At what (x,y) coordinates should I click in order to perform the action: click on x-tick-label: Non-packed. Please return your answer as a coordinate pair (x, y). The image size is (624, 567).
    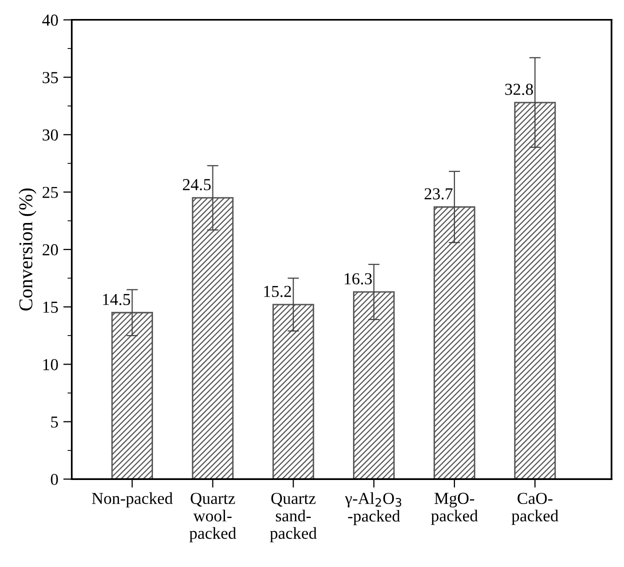
    Looking at the image, I should click on (132, 500).